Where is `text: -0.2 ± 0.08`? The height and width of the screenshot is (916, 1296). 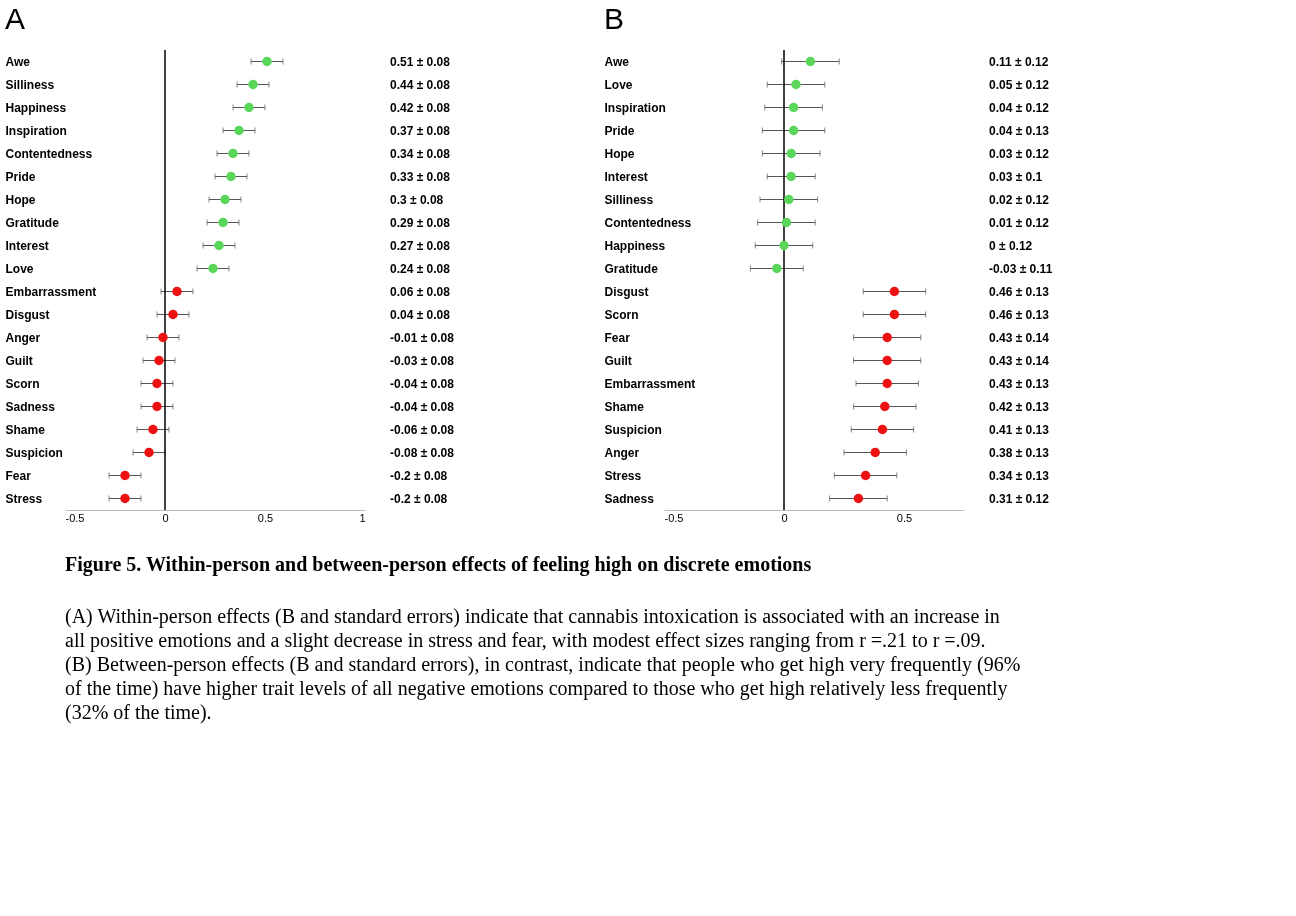 text: -0.2 ± 0.08 is located at coordinates (419, 498).